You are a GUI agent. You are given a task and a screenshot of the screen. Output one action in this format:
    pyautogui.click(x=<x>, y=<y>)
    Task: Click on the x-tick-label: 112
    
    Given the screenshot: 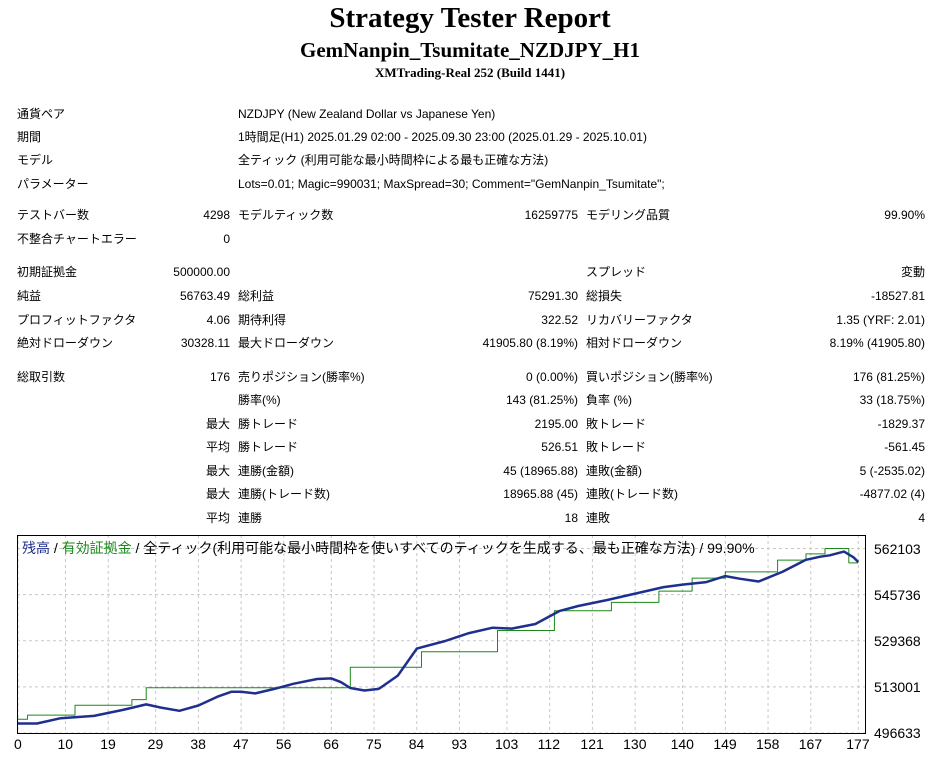 What is the action you would take?
    pyautogui.click(x=548, y=744)
    